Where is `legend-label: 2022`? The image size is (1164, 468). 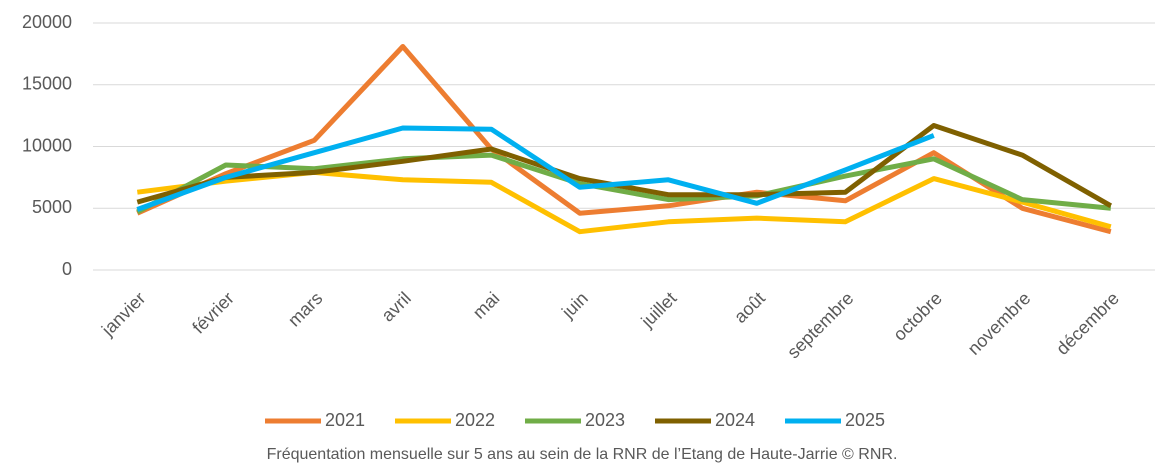
legend-label: 2022 is located at coordinates (475, 420).